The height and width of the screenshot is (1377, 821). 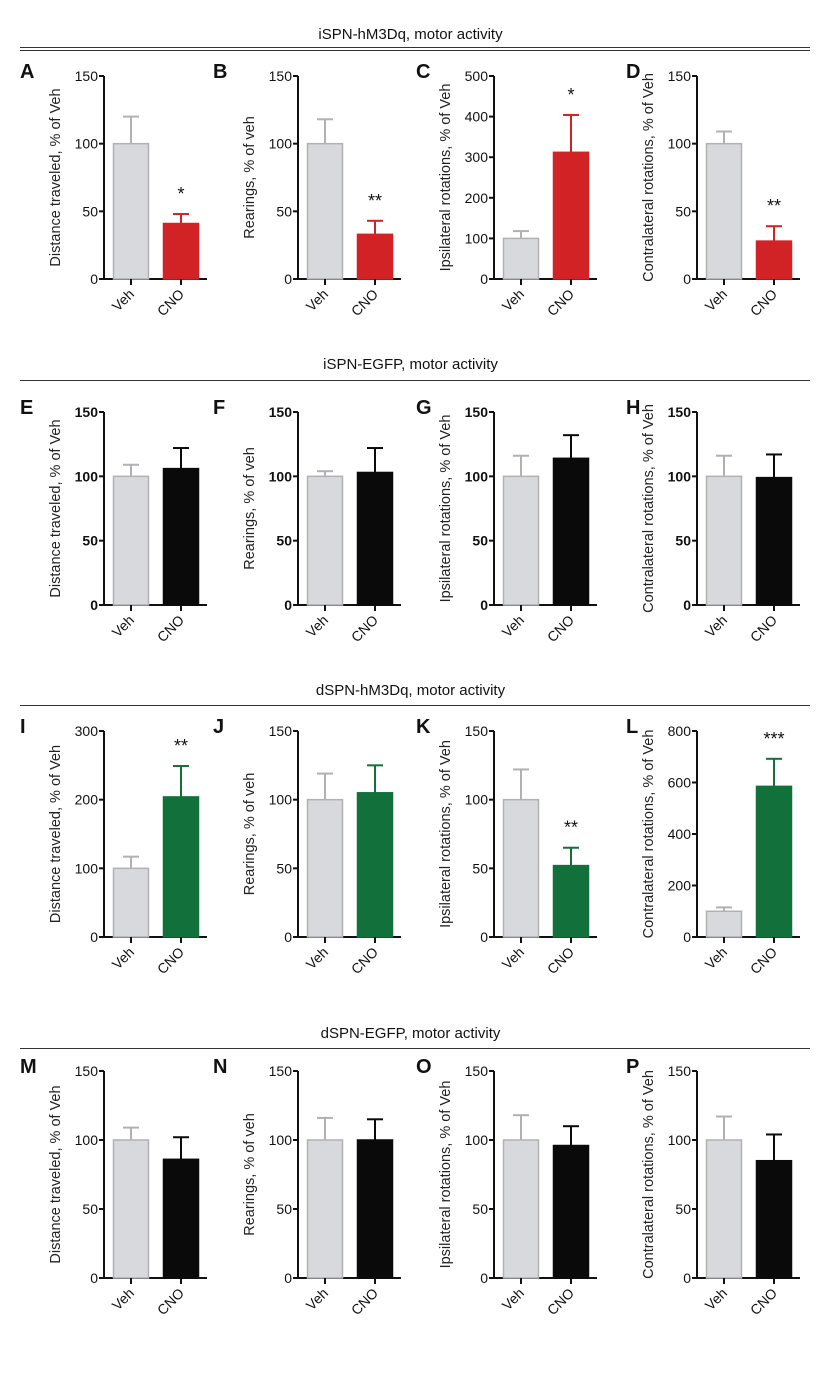 I want to click on panel-letter: I, so click(x=23, y=727).